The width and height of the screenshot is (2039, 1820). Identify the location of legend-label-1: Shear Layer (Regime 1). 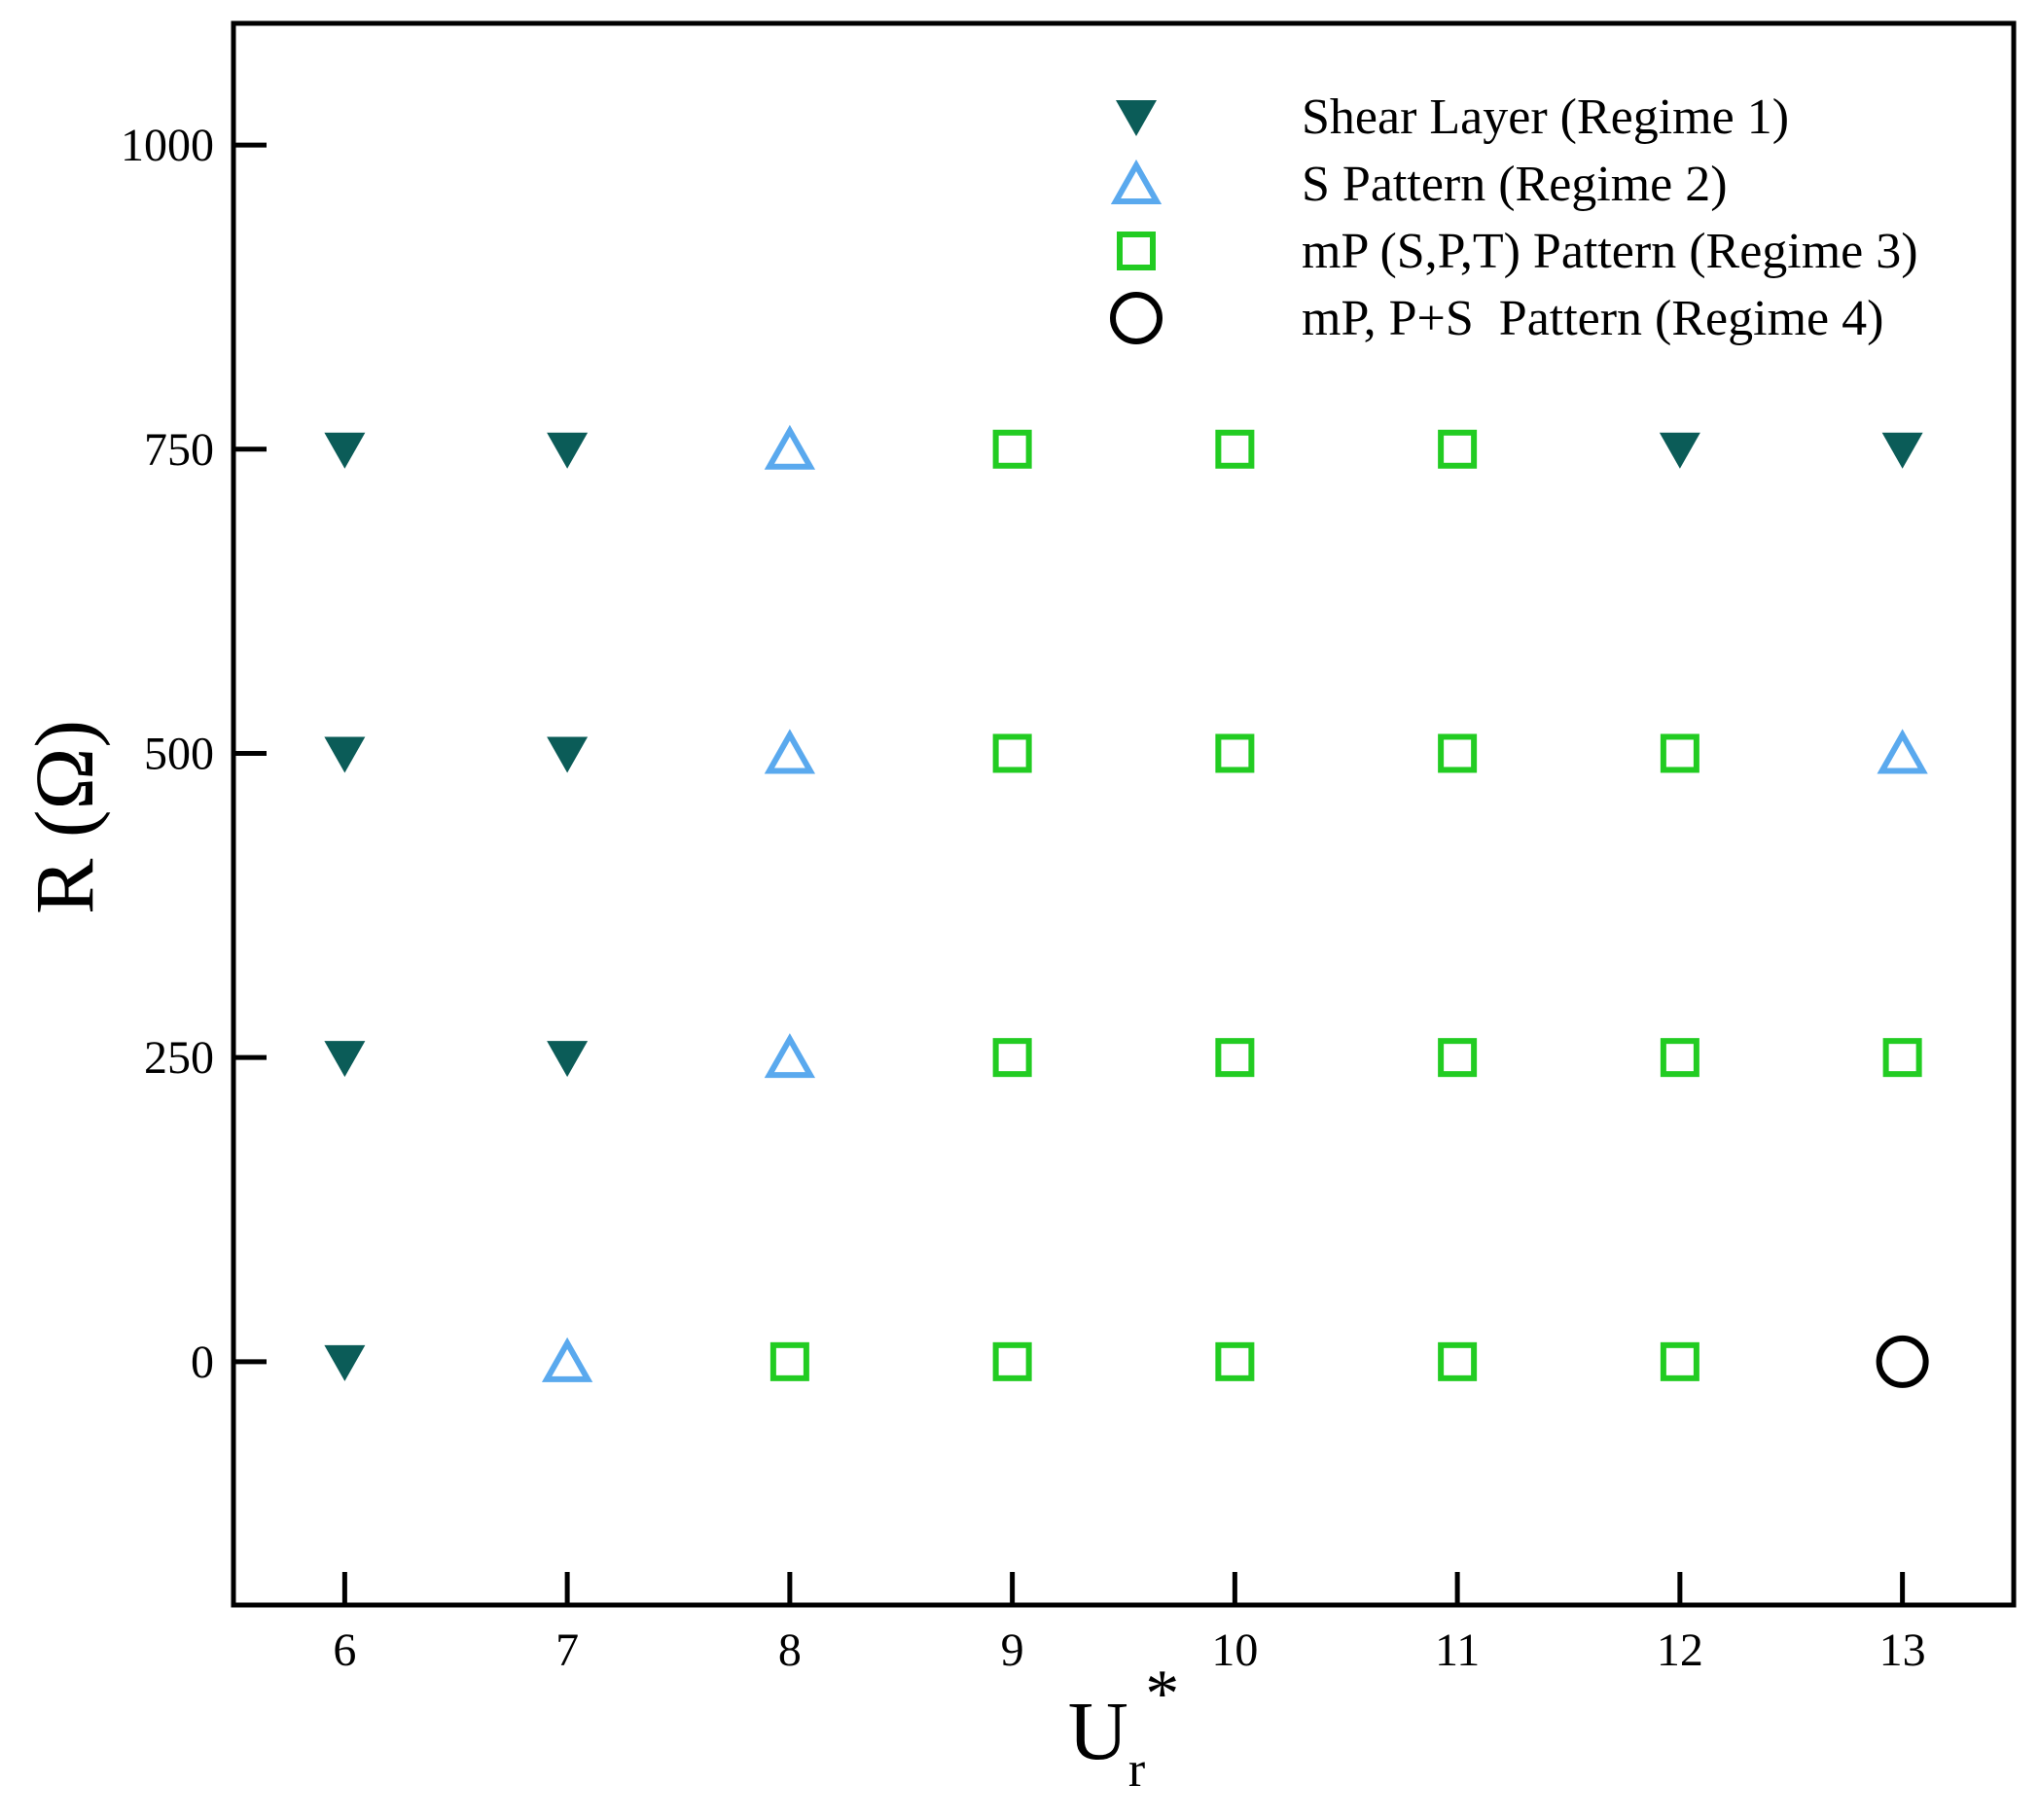
(1545, 117).